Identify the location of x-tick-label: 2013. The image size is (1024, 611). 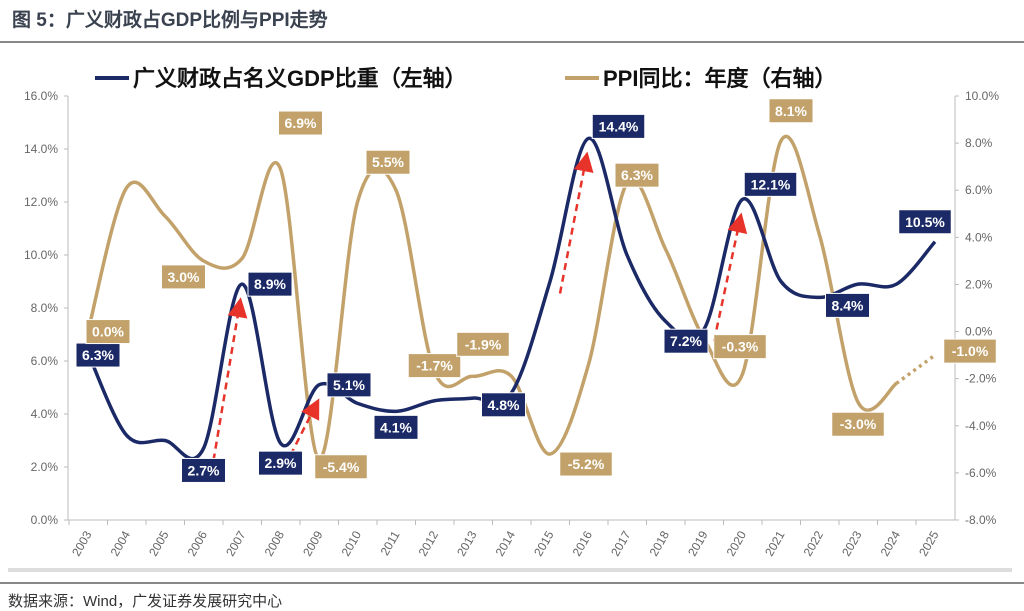
(467, 543).